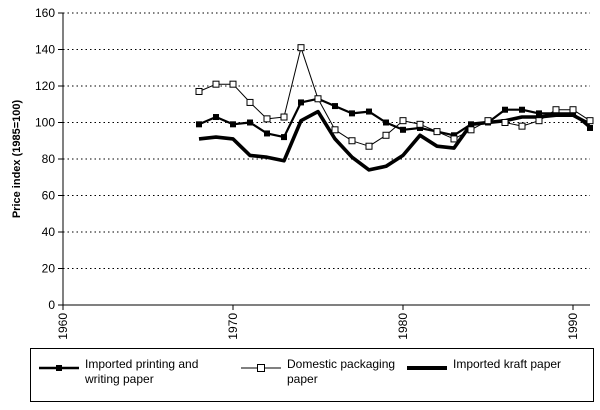 The height and width of the screenshot is (410, 600). I want to click on x-tick-label: 1990, so click(573, 326).